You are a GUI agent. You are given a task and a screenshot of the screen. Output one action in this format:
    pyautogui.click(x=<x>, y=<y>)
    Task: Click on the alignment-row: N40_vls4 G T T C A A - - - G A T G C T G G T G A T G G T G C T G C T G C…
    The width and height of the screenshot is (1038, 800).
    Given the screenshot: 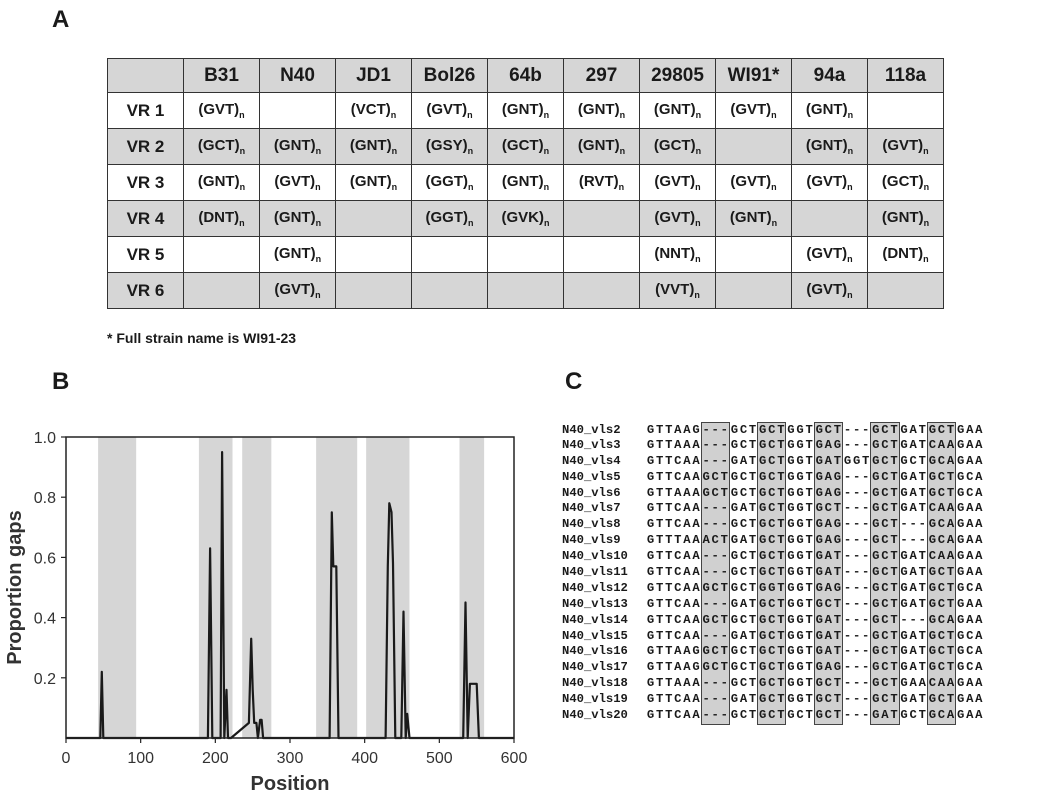 What is the action you would take?
    pyautogui.click(x=772, y=461)
    